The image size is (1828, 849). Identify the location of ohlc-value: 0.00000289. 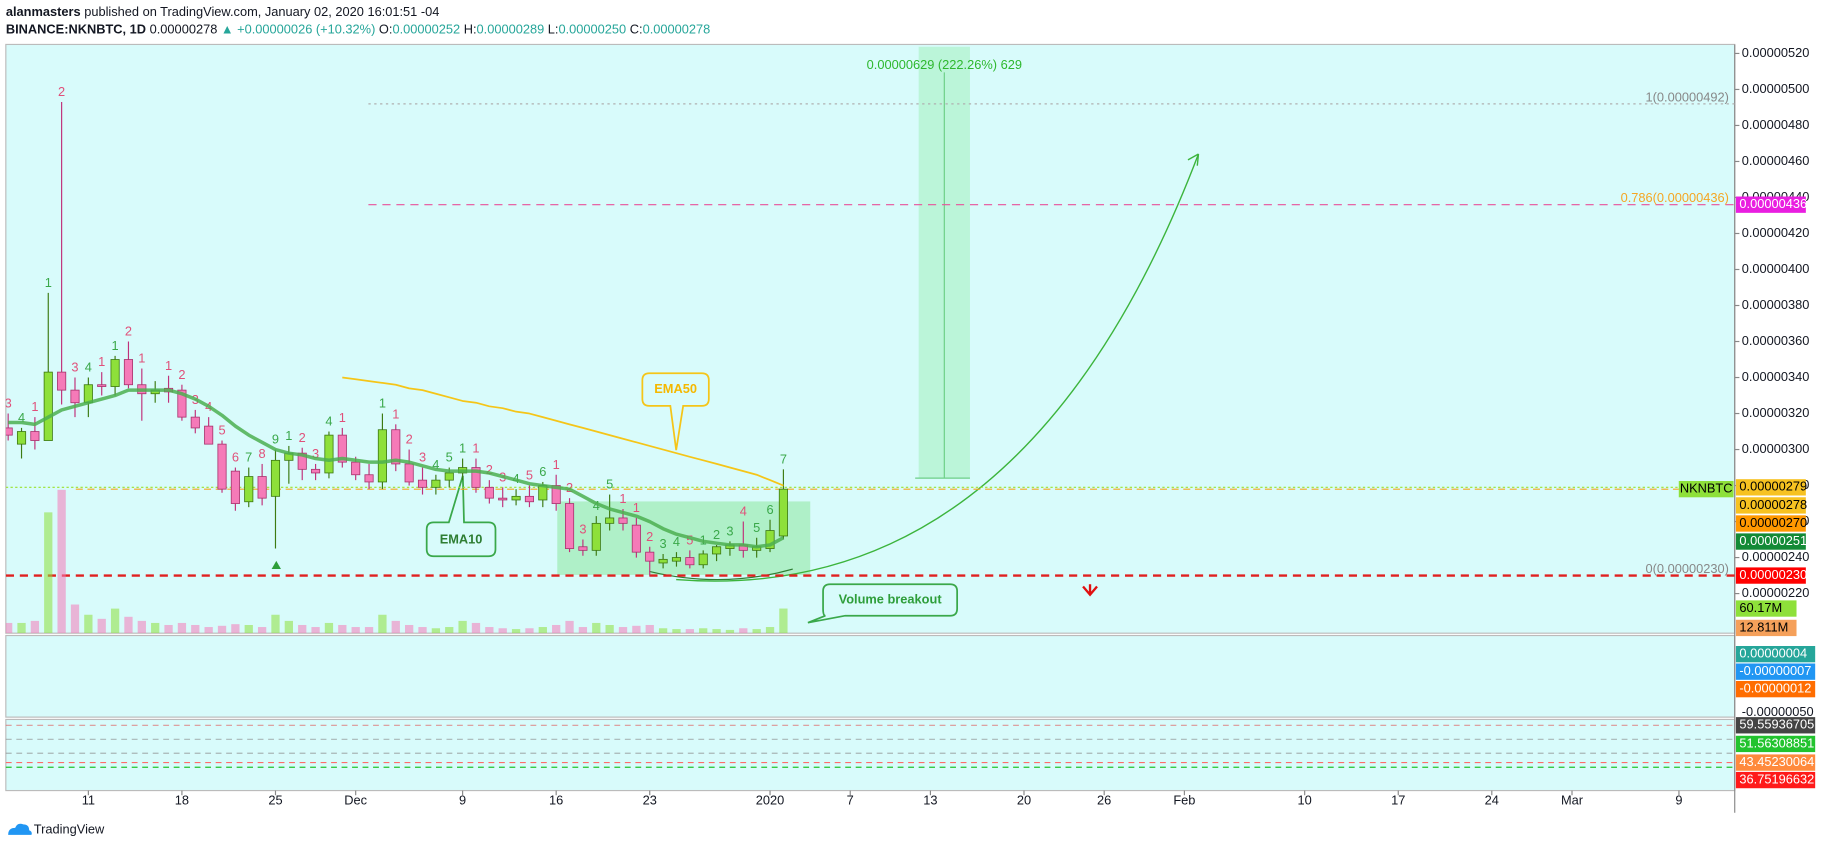
(511, 29).